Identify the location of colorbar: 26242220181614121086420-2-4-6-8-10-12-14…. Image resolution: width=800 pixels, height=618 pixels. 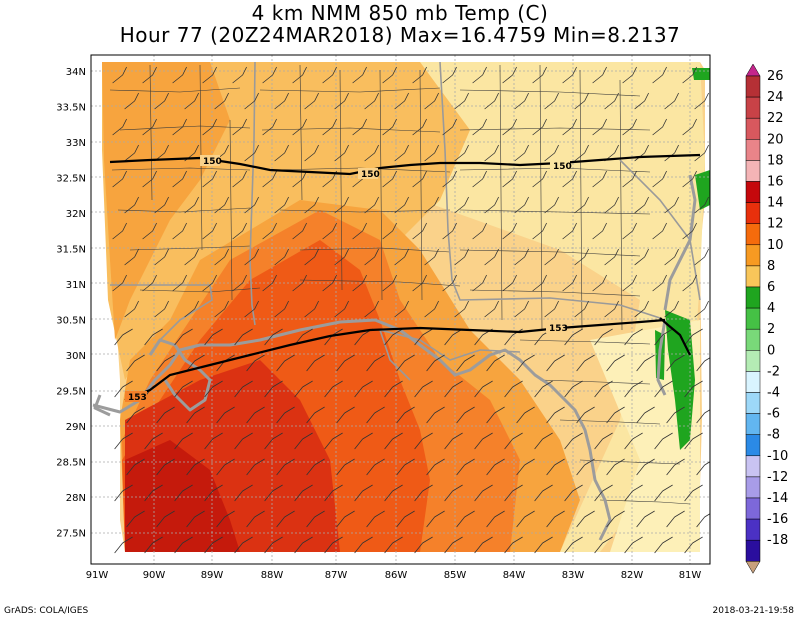
(766, 318).